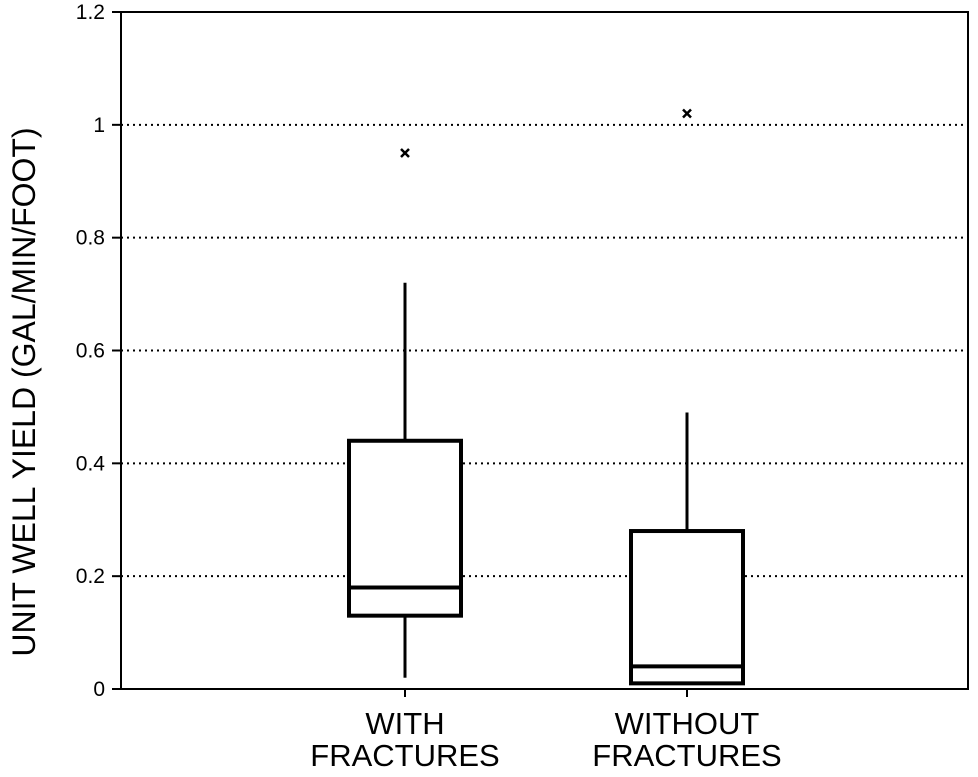  Describe the element at coordinates (90, 12) in the screenshot. I see `y-tick-label: 1.2` at that location.